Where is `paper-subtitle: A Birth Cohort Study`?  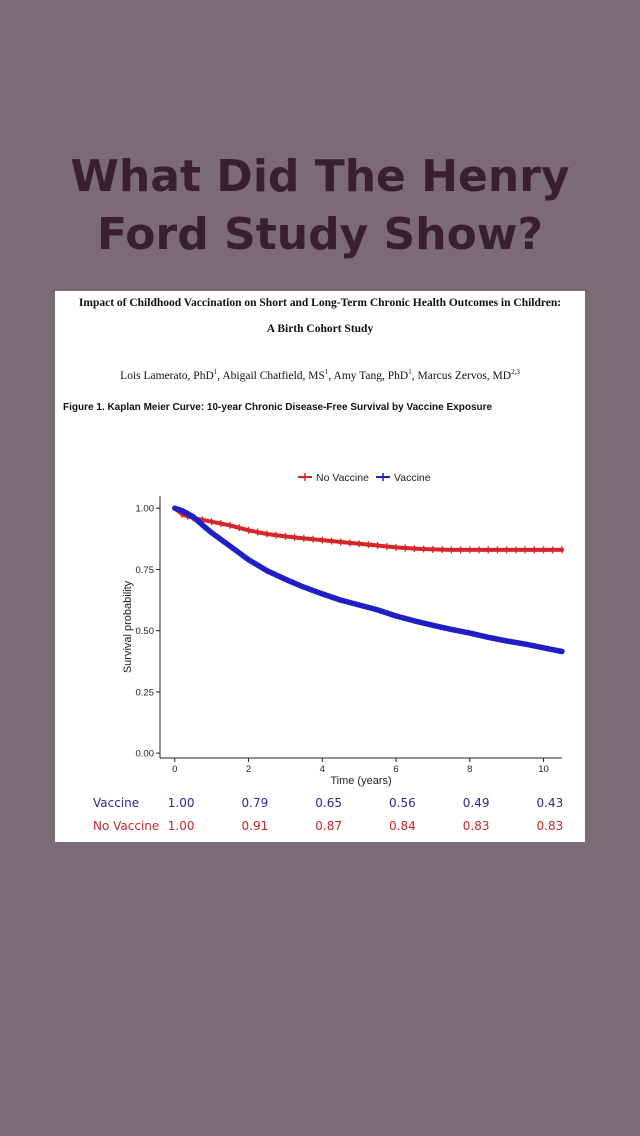 paper-subtitle: A Birth Cohort Study is located at coordinates (320, 329).